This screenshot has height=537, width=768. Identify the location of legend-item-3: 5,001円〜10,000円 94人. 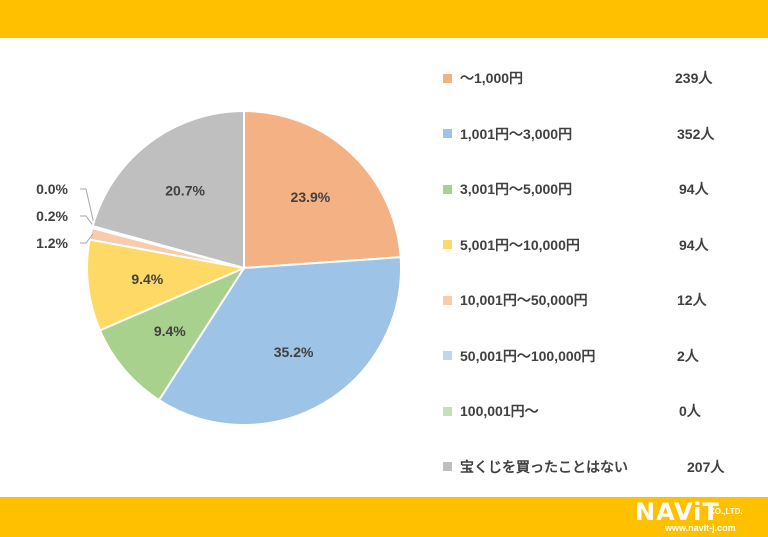
(576, 245).